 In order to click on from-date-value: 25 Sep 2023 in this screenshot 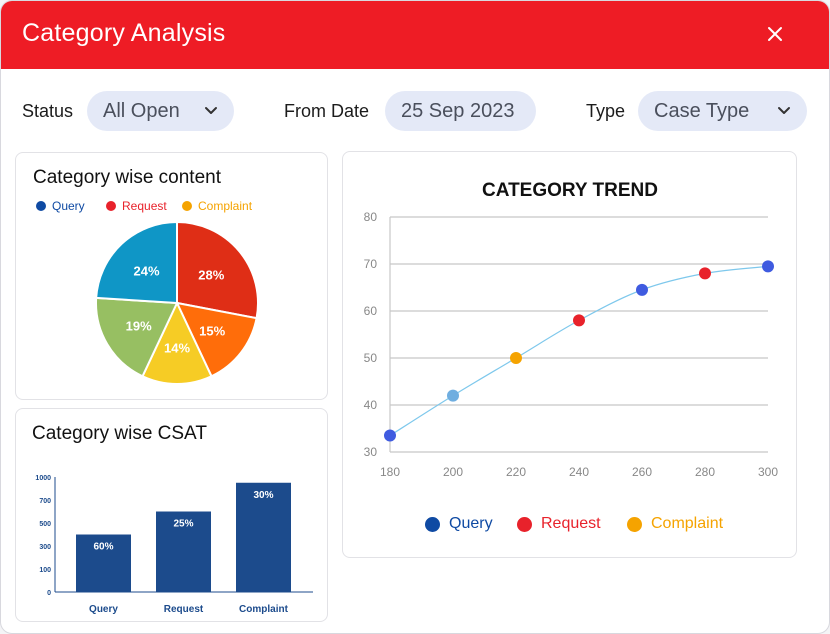, I will do `click(458, 110)`.